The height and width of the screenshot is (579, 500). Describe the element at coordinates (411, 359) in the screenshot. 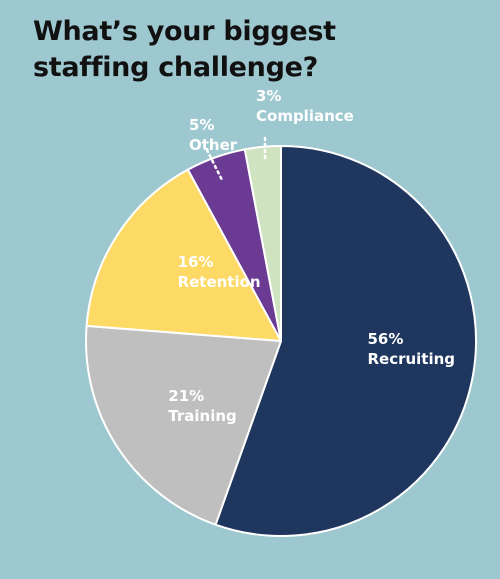

I see `slice-name-recruiting: Recruiting` at that location.